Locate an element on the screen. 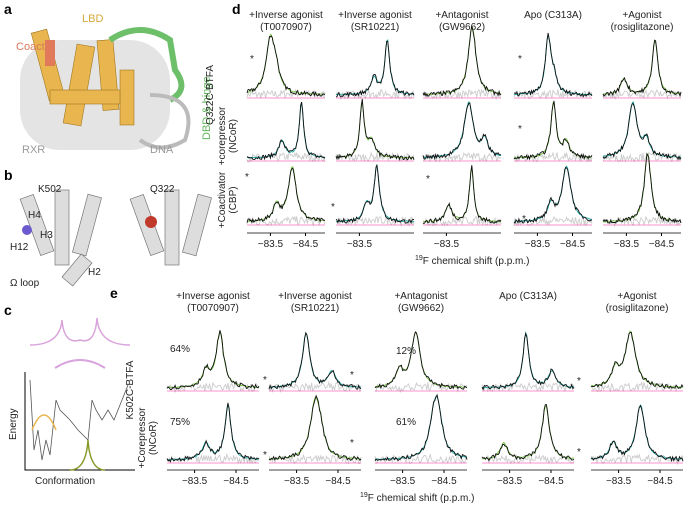  panel-label: d is located at coordinates (236, 9).